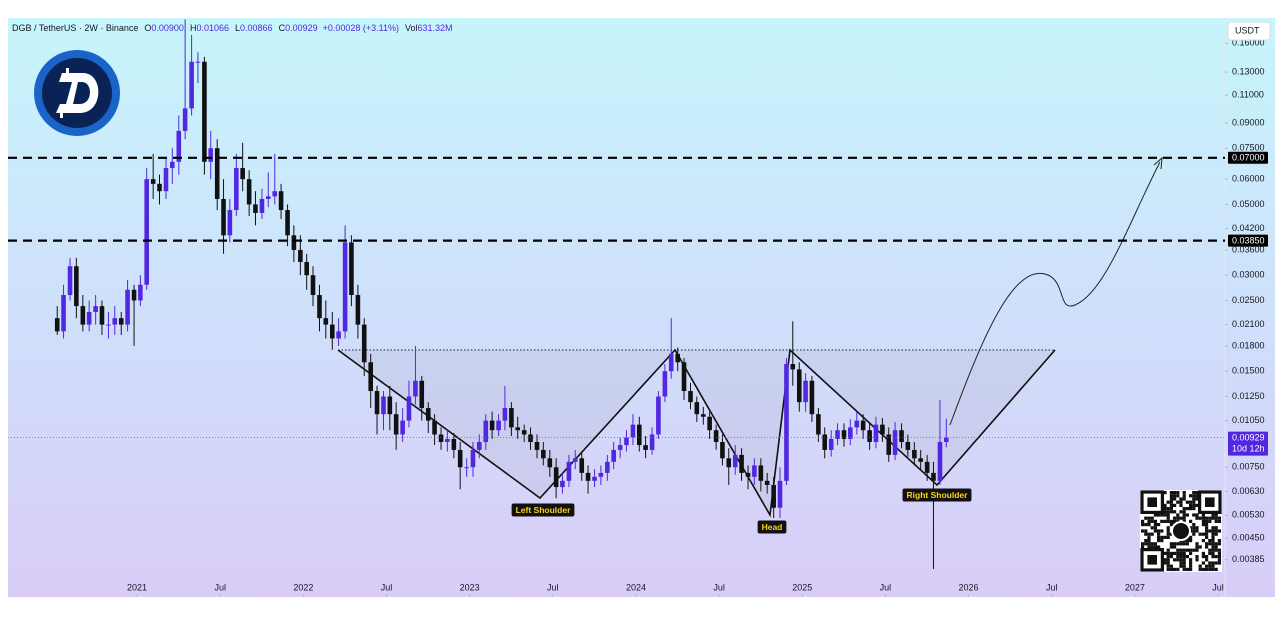 The height and width of the screenshot is (639, 1280). What do you see at coordinates (1248, 95) in the screenshot?
I see `y-tick-label: 0.11000` at bounding box center [1248, 95].